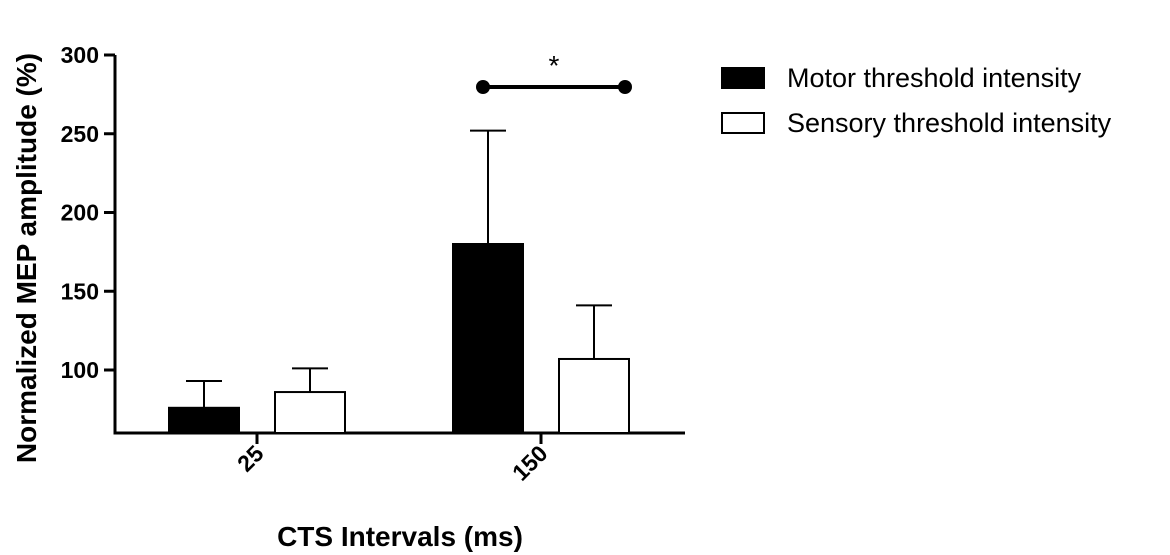 This screenshot has width=1170, height=555. I want to click on x-axis: 25 150, so click(400, 459).